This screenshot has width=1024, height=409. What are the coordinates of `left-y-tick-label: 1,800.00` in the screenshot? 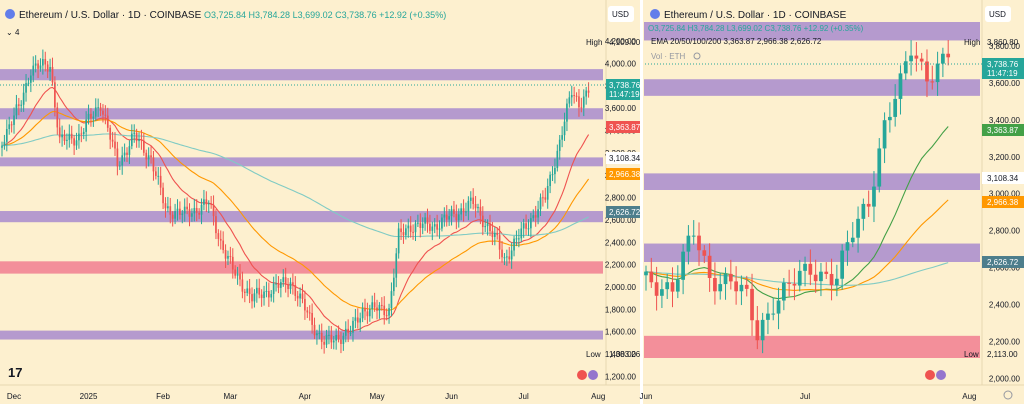 It's located at (621, 309).